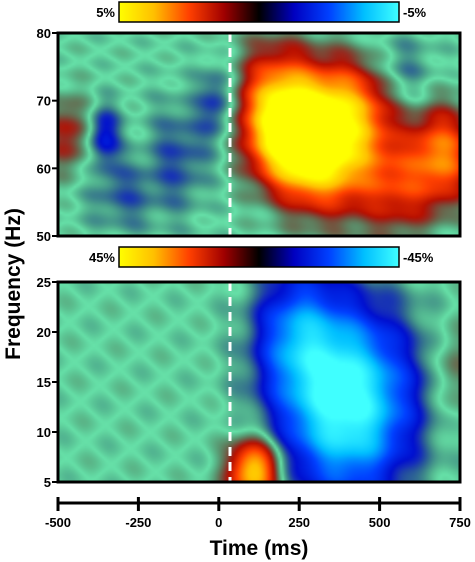 This screenshot has width=475, height=562. Describe the element at coordinates (44, 33) in the screenshot. I see `y-tick-label: 80` at that location.